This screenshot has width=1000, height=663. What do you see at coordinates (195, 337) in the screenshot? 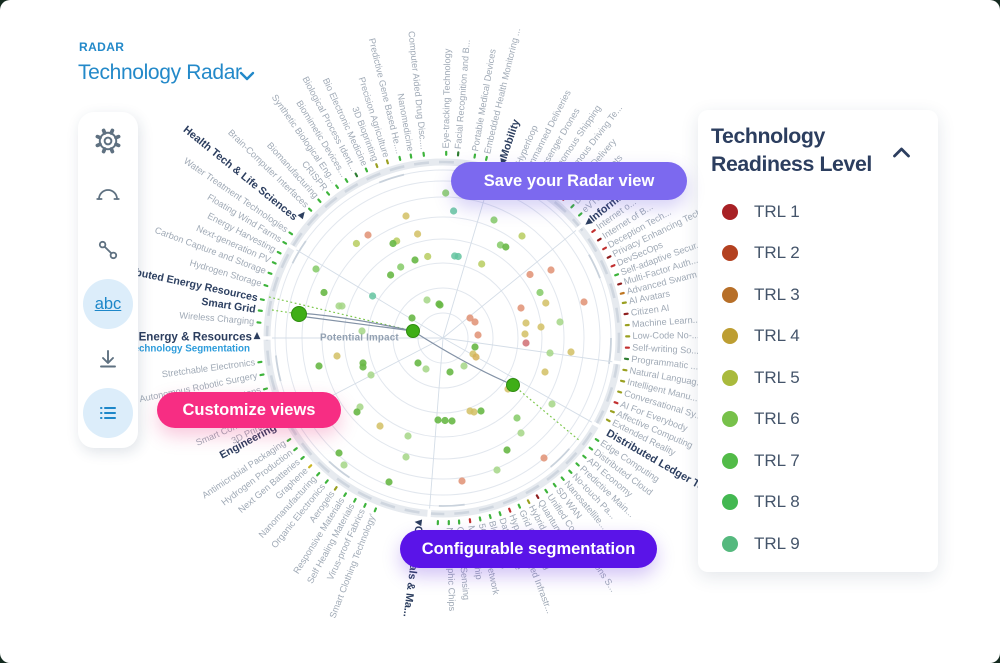
I see `svg-text: Energy & Resources` at bounding box center [195, 337].